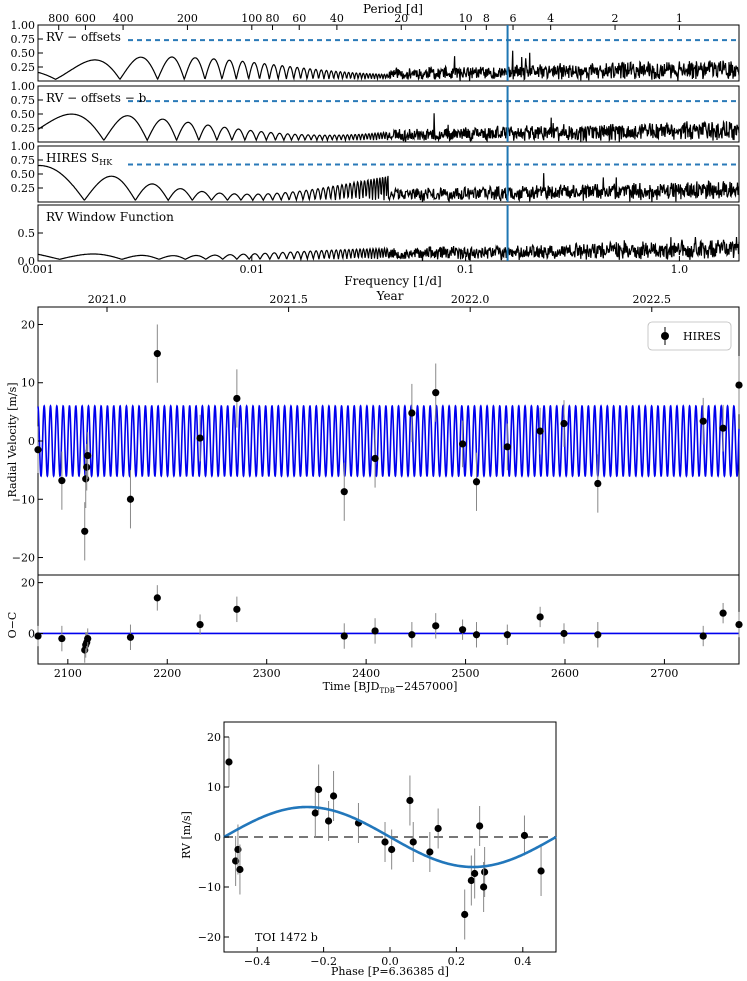  I want to click on time-x-tick-label: 2700, so click(664, 673).